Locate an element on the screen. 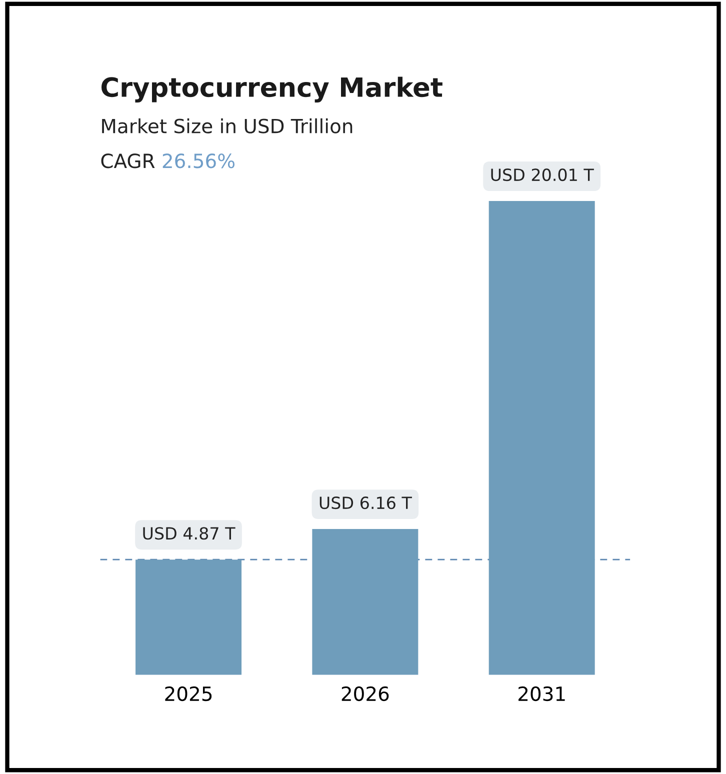 The image size is (726, 774). chart-subtitle: Market Size in USD Trillion is located at coordinates (227, 126).